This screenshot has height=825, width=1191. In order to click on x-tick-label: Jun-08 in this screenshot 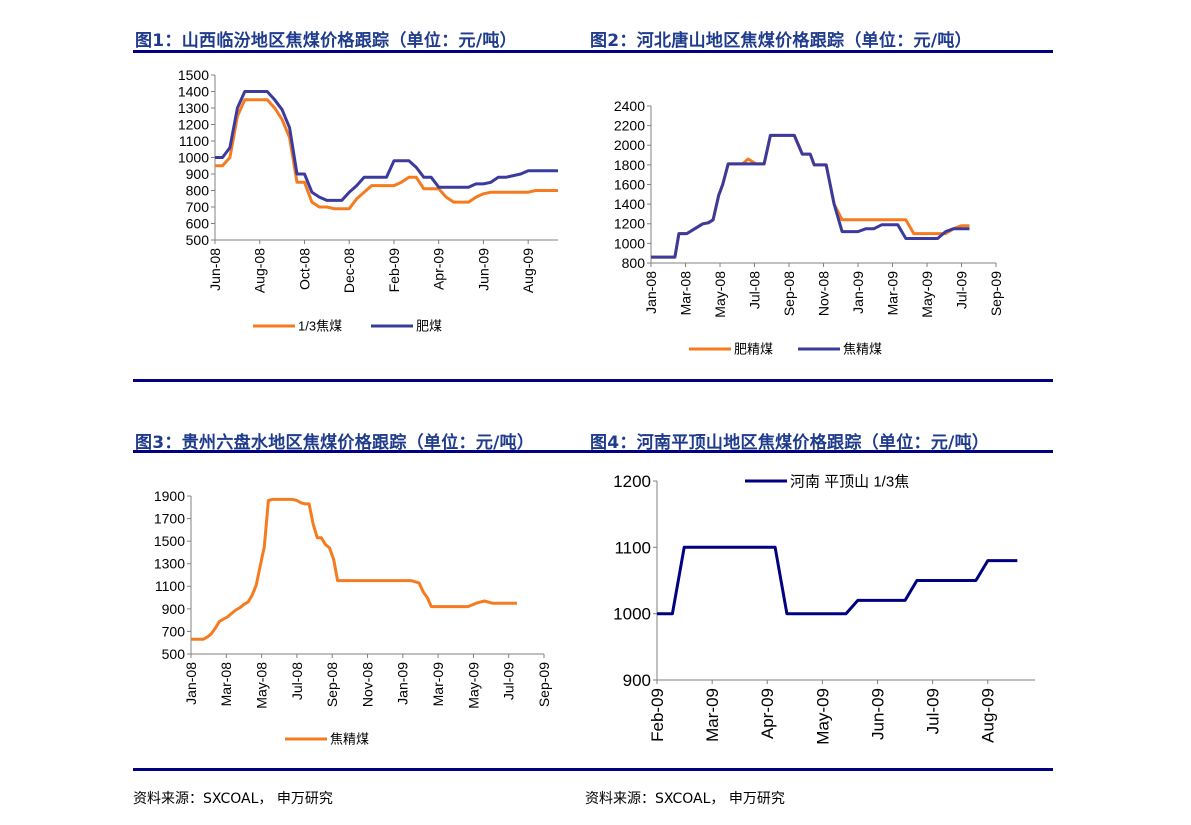, I will do `click(215, 269)`.